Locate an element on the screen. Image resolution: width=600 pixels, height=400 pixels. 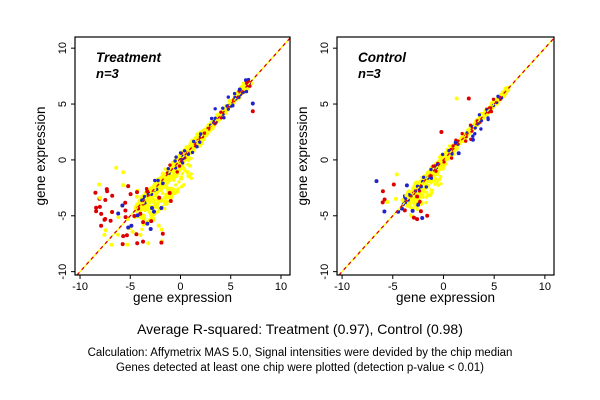
control-ytick-label: 0 is located at coordinates (325, 160).